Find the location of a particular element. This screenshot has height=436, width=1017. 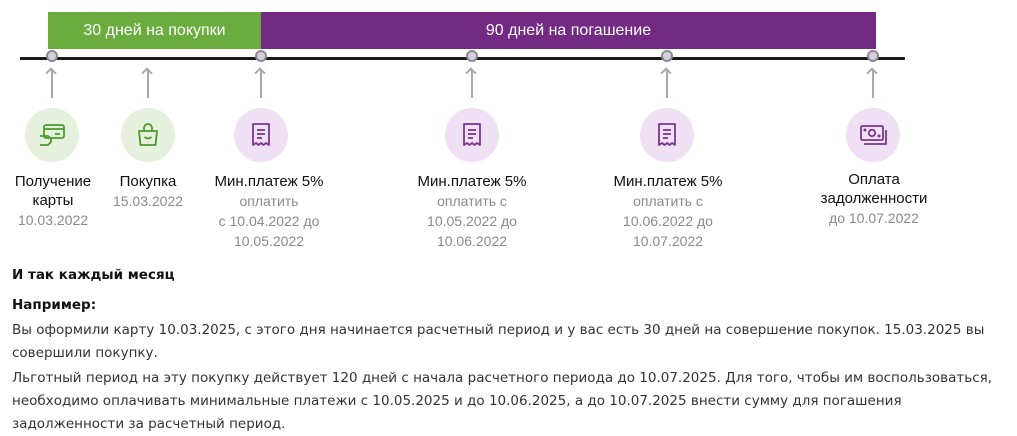

monthly-heading: И так каждый месяц is located at coordinates (93, 275).